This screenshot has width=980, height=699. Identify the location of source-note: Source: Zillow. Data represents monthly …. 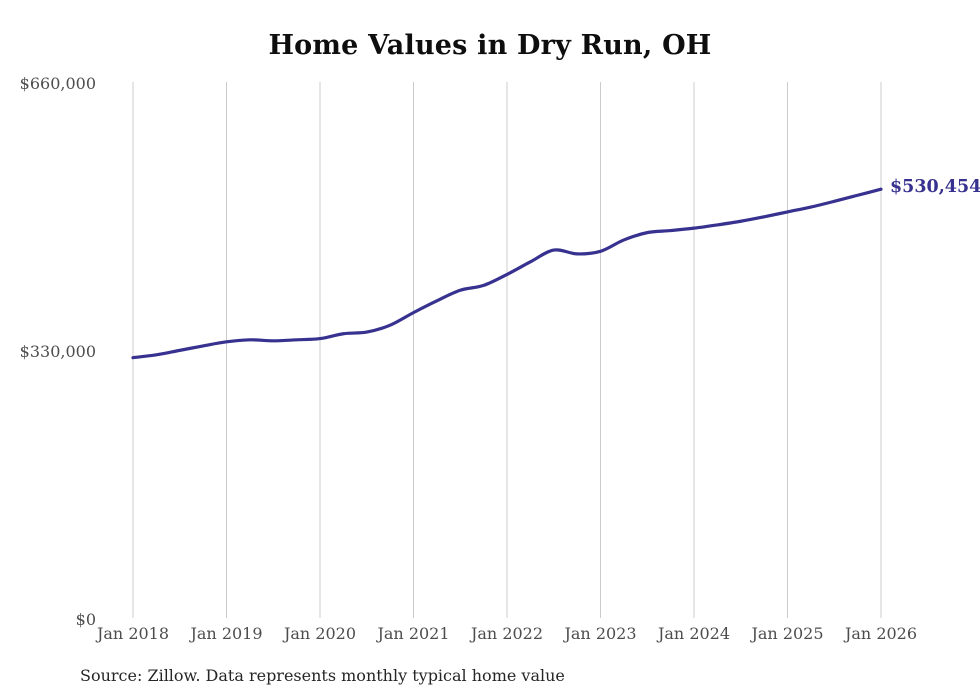
(322, 675).